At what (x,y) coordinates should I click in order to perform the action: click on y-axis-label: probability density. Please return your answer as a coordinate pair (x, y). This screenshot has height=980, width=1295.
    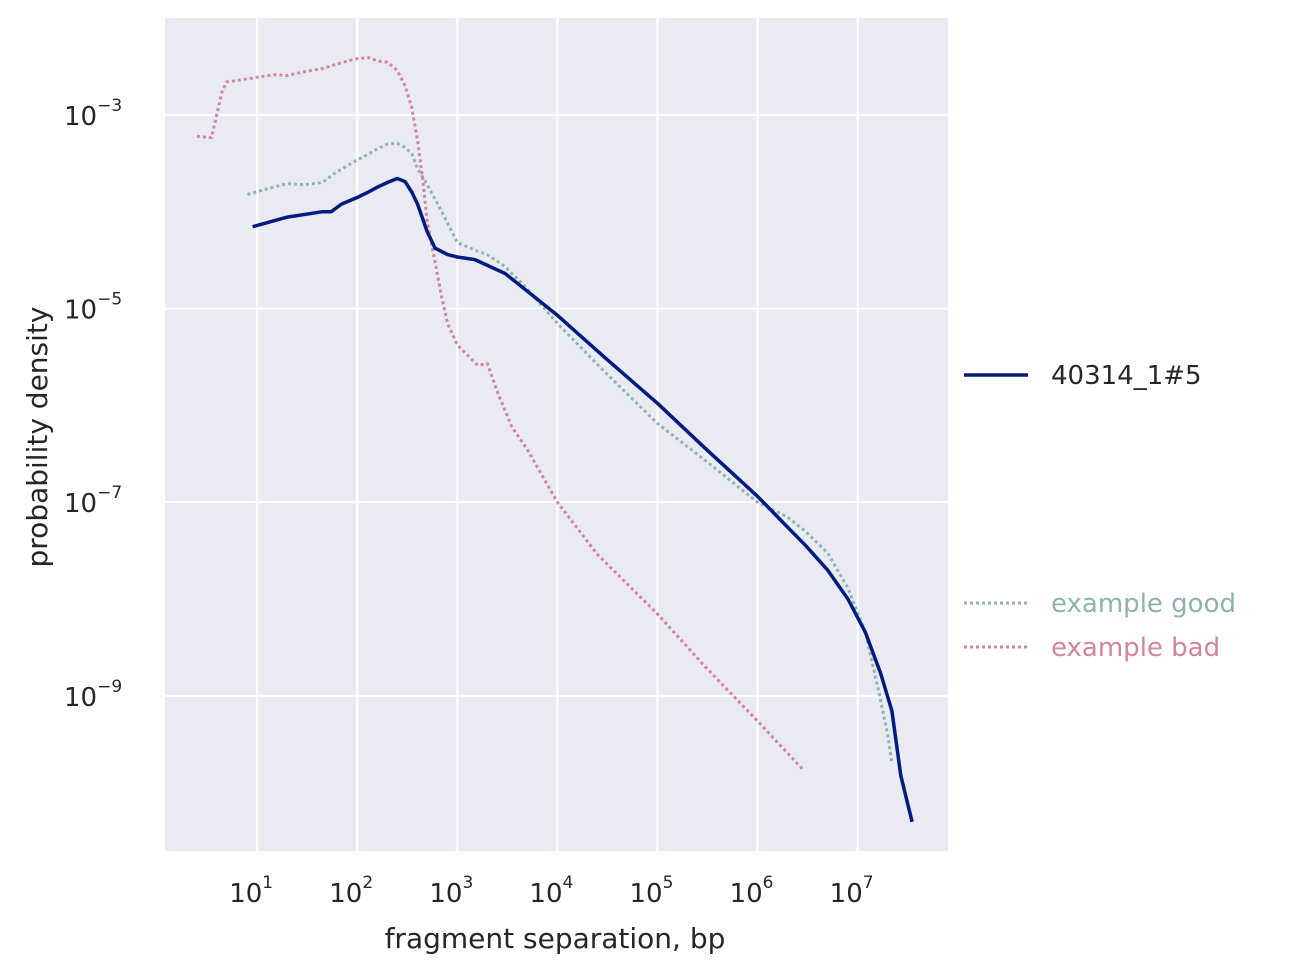
    Looking at the image, I should click on (37, 437).